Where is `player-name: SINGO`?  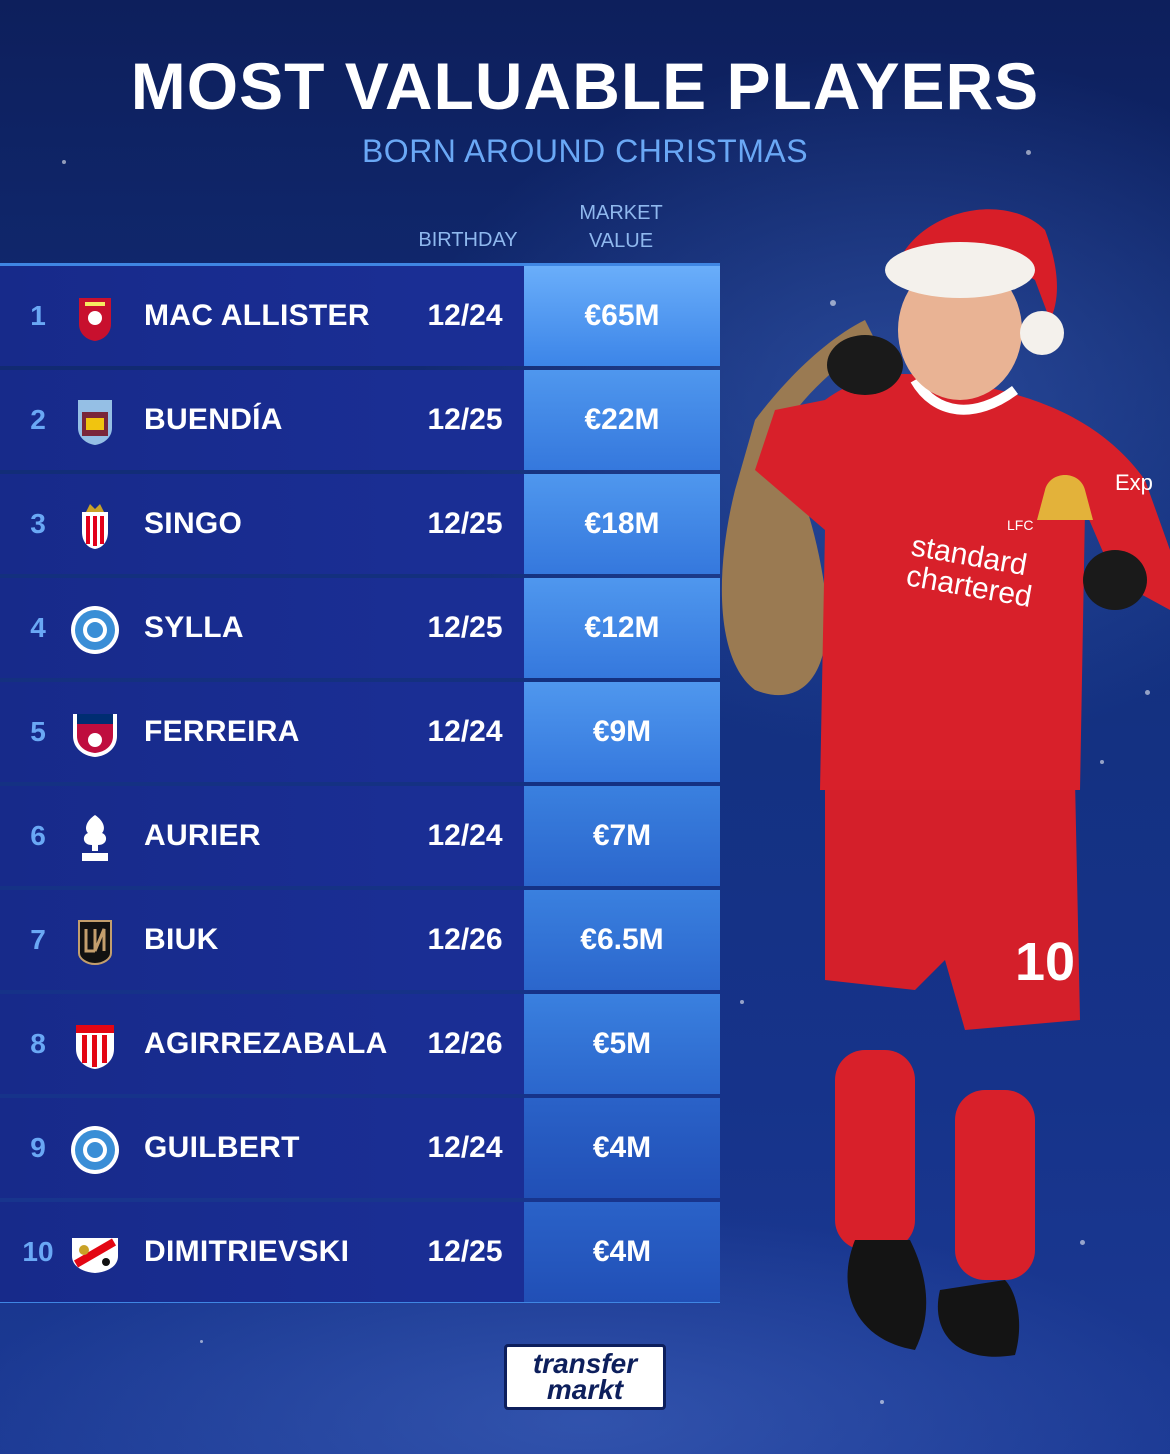
player-name: SINGO is located at coordinates (193, 523).